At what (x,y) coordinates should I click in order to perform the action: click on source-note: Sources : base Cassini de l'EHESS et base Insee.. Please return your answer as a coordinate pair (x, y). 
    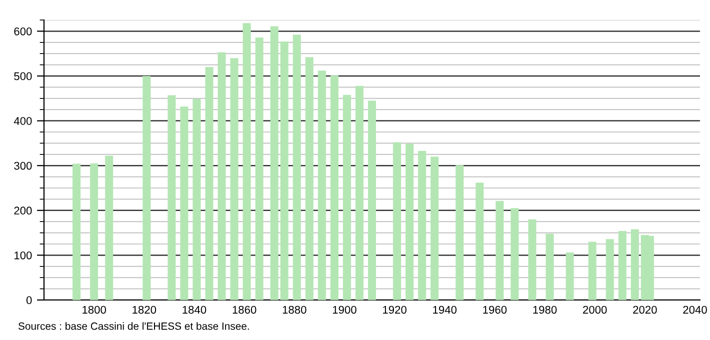
    Looking at the image, I should click on (133, 326).